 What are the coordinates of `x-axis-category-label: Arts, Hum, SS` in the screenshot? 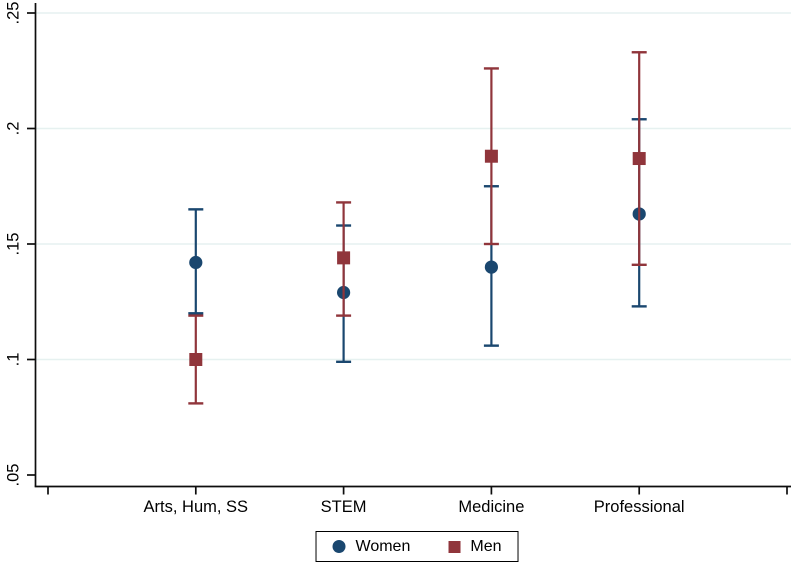 It's located at (196, 507).